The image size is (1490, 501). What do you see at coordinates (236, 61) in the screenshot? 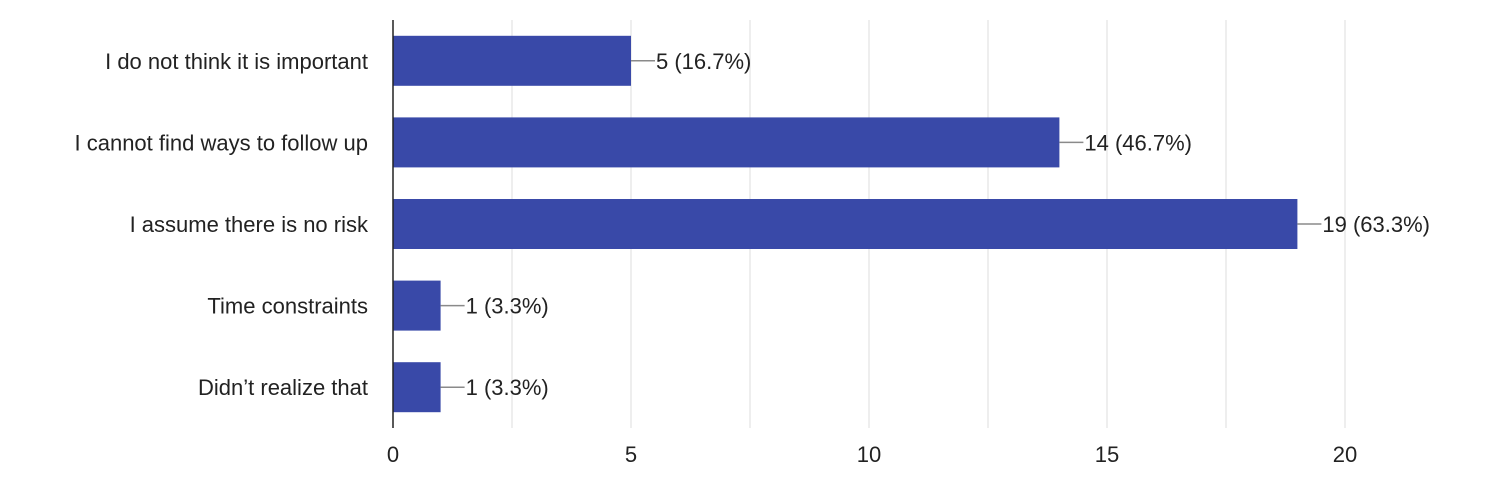
I see `category-label: I do not think it is important` at bounding box center [236, 61].